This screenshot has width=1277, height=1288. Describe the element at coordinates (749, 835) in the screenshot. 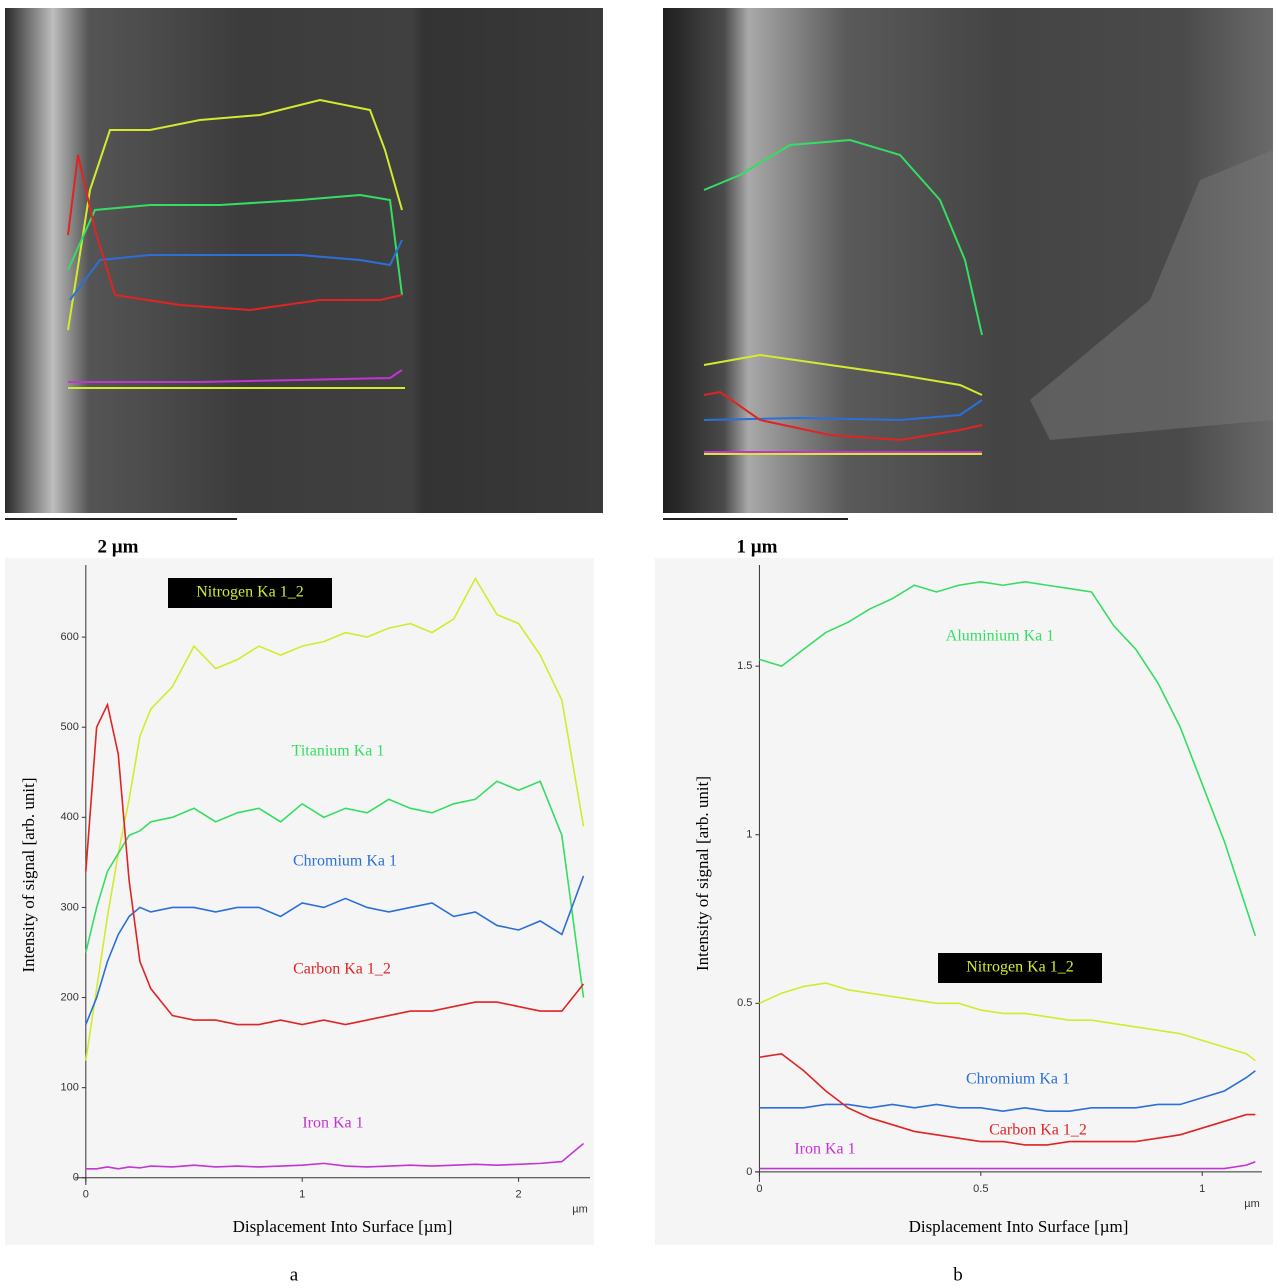

I see `y-tick-label: 1` at that location.